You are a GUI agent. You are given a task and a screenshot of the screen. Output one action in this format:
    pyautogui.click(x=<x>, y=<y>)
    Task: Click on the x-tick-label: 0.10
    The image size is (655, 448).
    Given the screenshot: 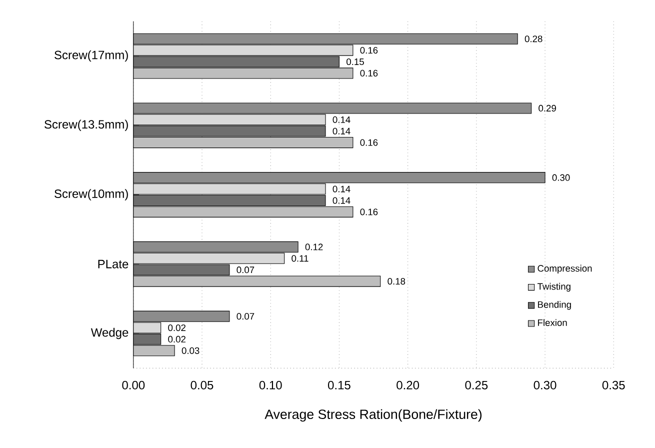 What is the action you would take?
    pyautogui.click(x=270, y=385)
    